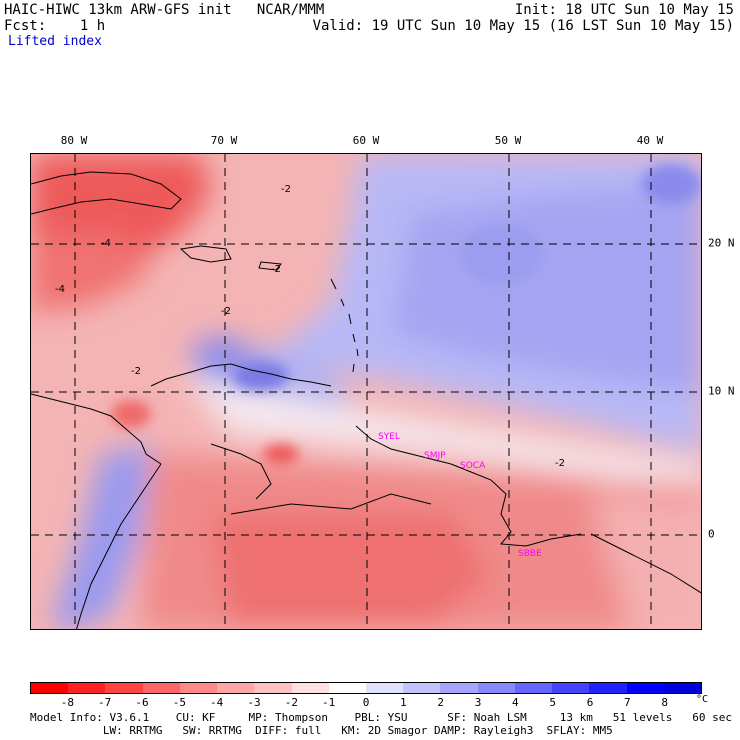 The height and width of the screenshot is (740, 740). What do you see at coordinates (389, 437) in the screenshot?
I see `station-syel: SYEL` at bounding box center [389, 437].